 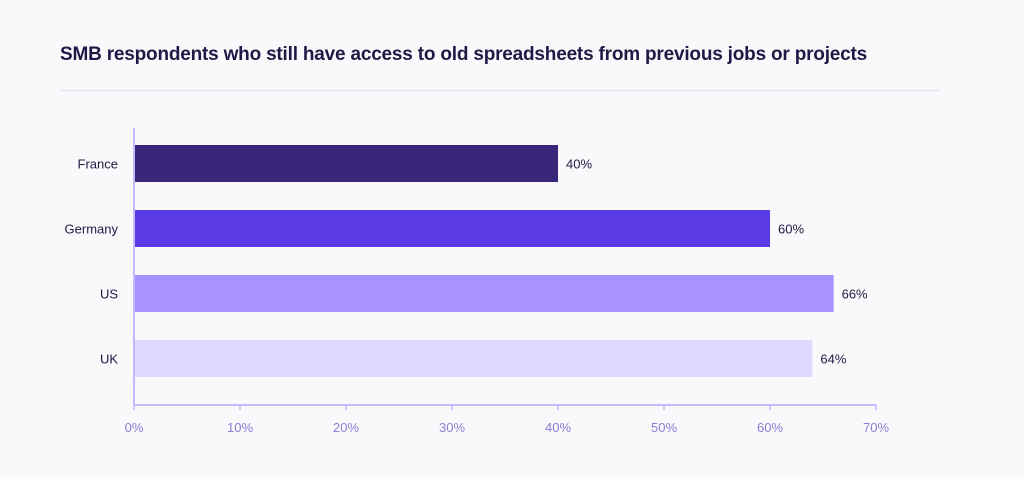 What do you see at coordinates (240, 427) in the screenshot?
I see `x-tick-label: 10%` at bounding box center [240, 427].